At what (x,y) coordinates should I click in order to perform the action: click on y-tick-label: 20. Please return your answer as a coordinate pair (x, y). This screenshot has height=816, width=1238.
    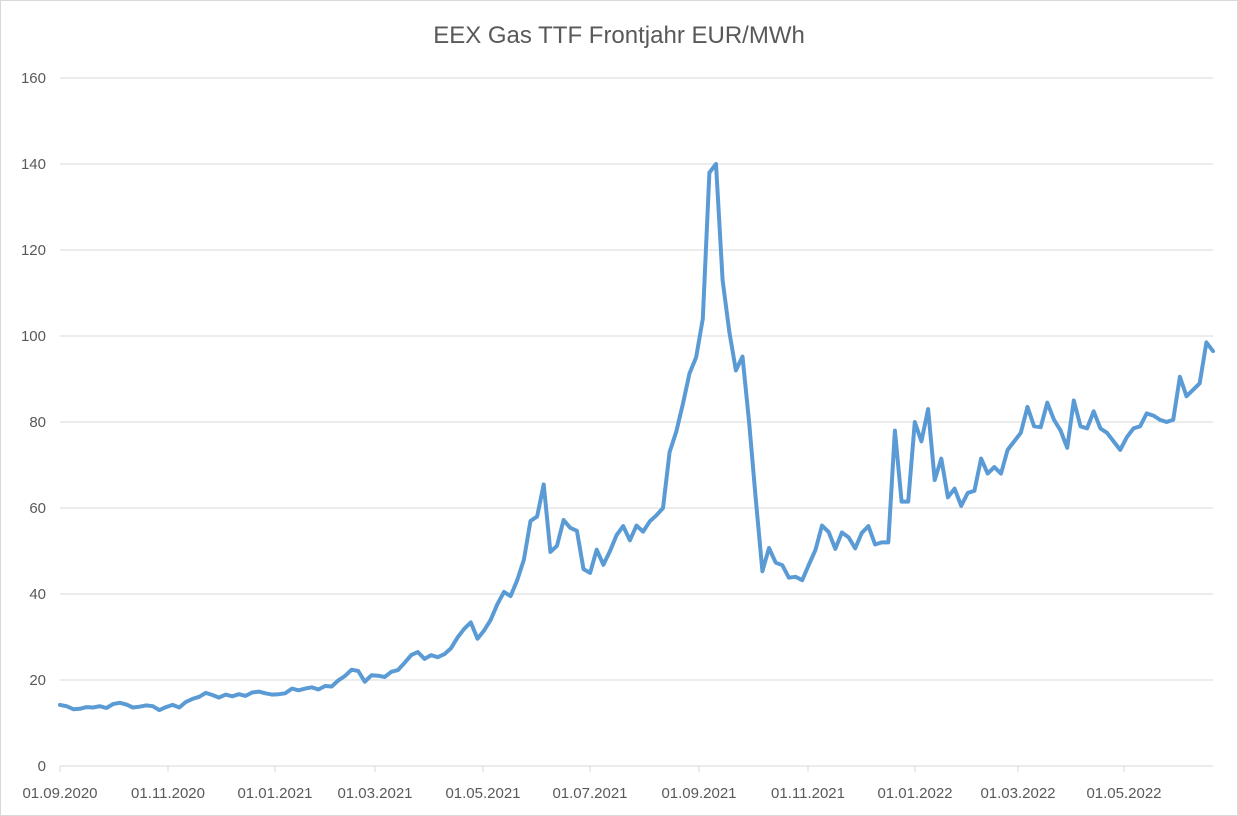
    Looking at the image, I should click on (37, 680).